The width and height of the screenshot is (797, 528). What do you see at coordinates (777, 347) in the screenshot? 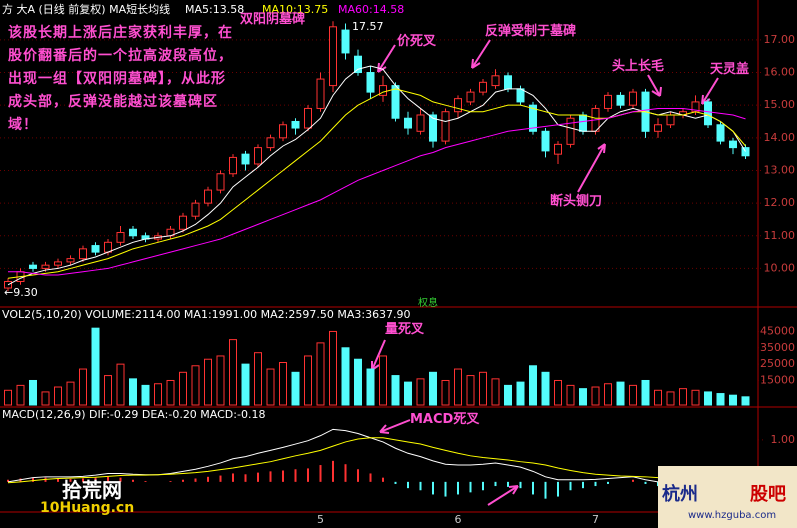
I see `y-tick-label: 35000` at bounding box center [777, 347].